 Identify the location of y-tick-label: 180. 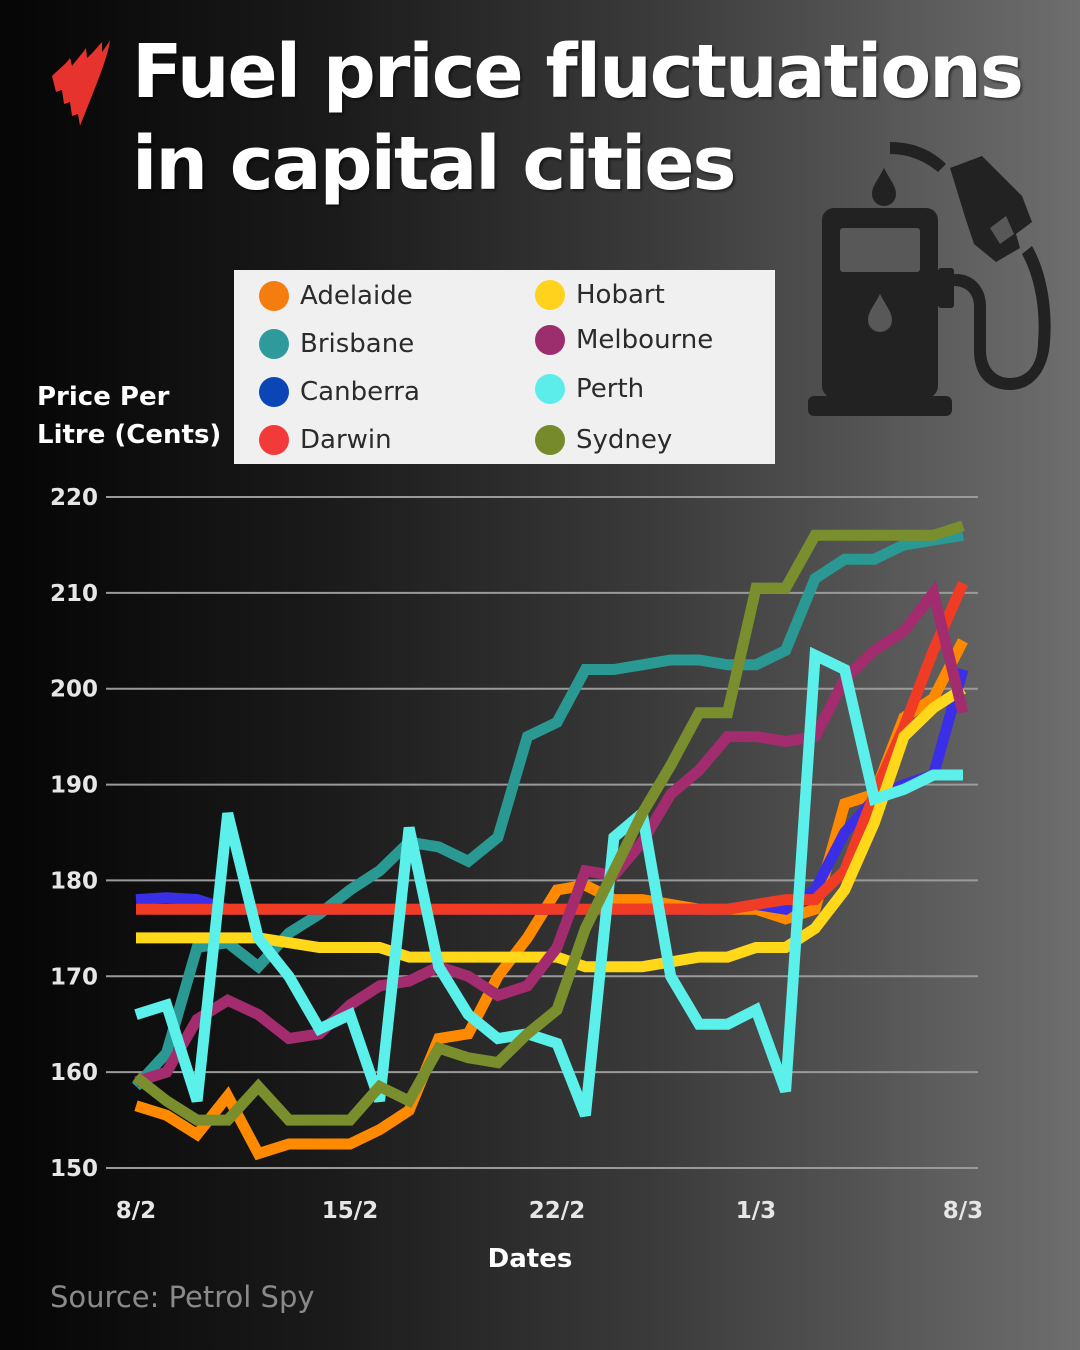
(74, 881).